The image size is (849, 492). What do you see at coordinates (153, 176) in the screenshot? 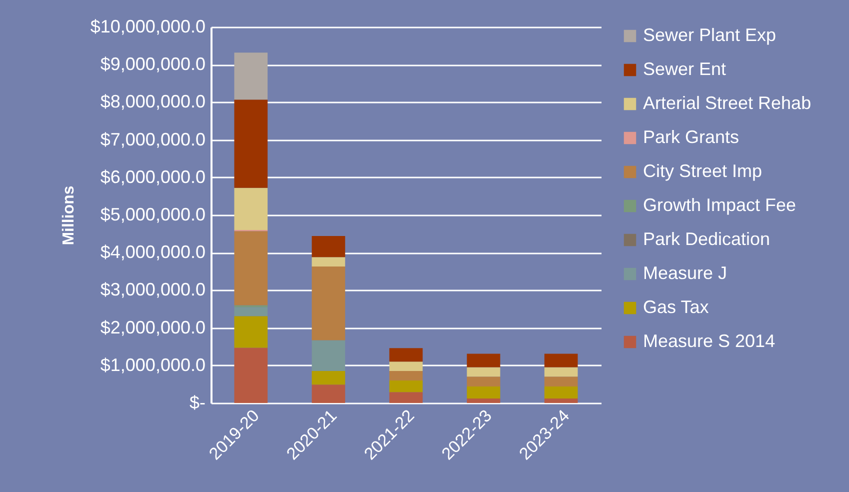
I see `y-tick-label: $6,000,000.0` at bounding box center [153, 176].